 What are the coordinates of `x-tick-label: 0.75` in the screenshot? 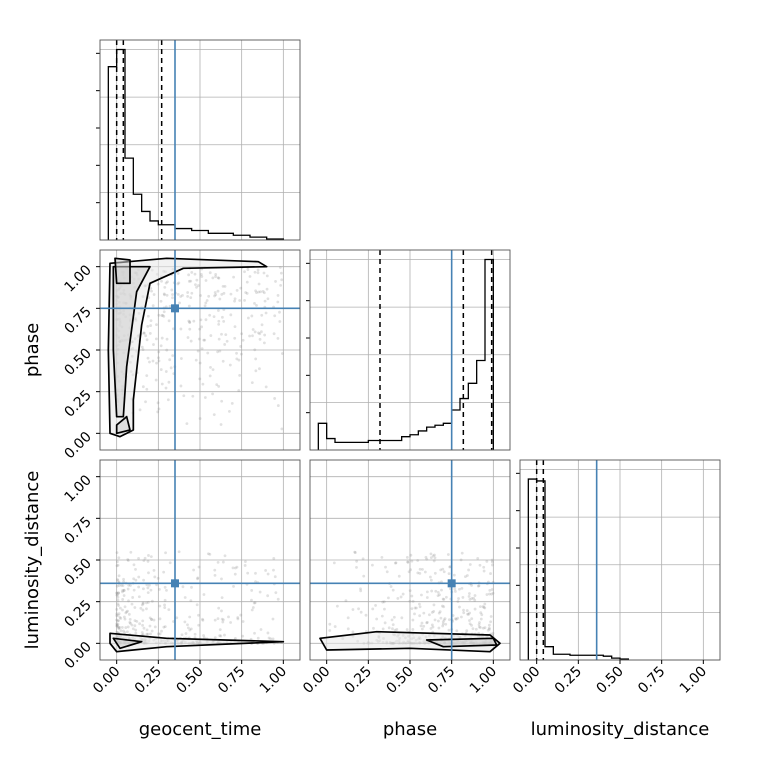 It's located at (441, 680).